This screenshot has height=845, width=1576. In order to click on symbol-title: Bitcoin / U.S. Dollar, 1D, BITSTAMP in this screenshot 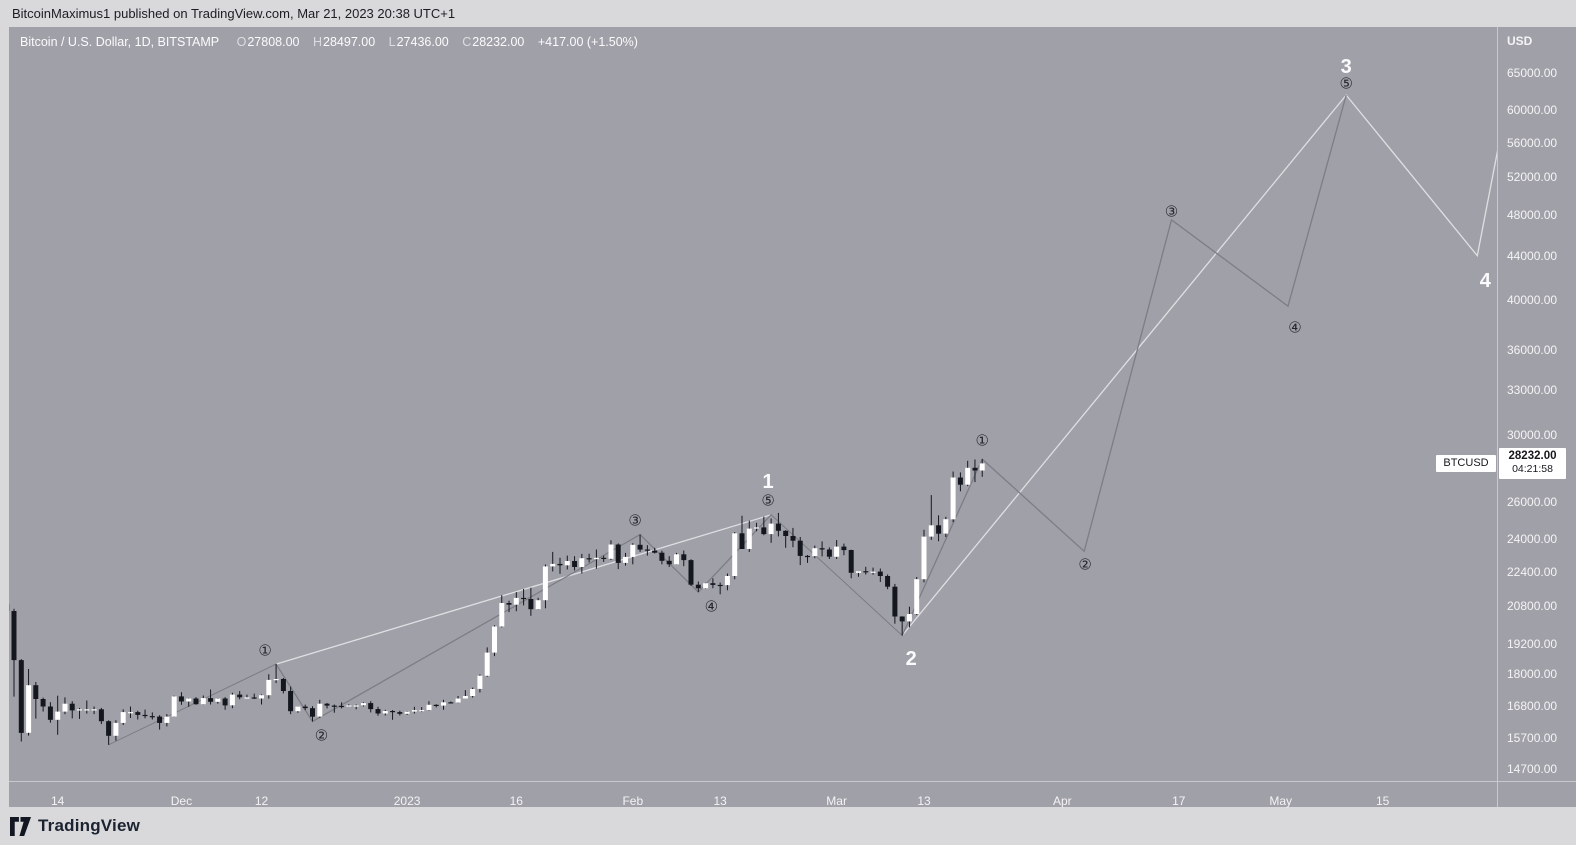, I will do `click(120, 42)`.